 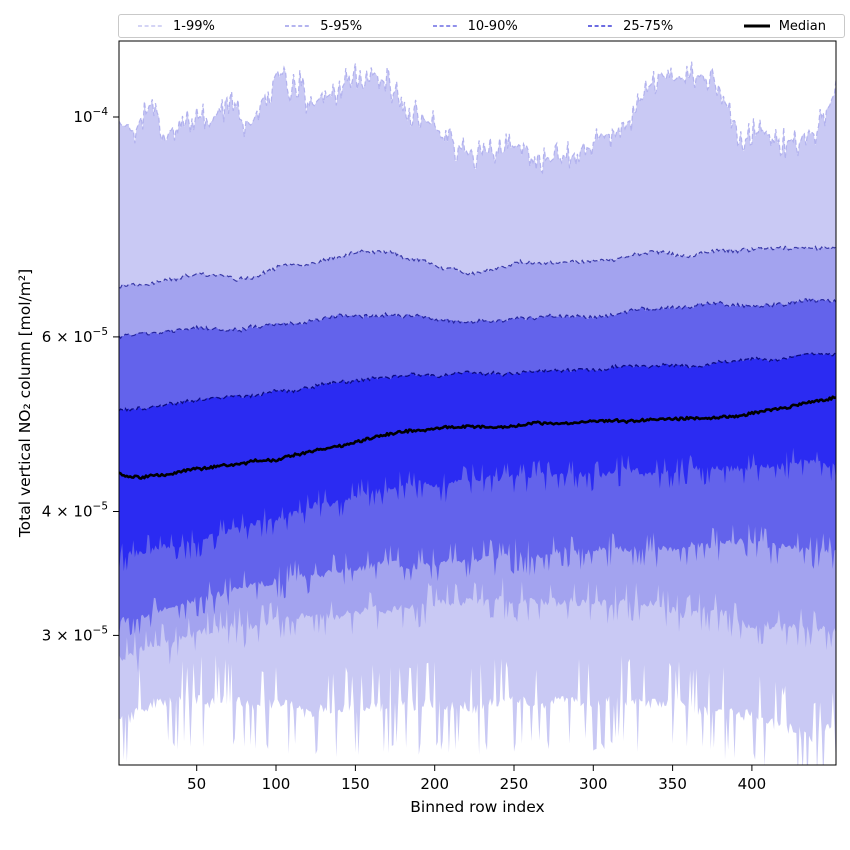 I want to click on legend-line-25-75-icon, so click(x=601, y=26).